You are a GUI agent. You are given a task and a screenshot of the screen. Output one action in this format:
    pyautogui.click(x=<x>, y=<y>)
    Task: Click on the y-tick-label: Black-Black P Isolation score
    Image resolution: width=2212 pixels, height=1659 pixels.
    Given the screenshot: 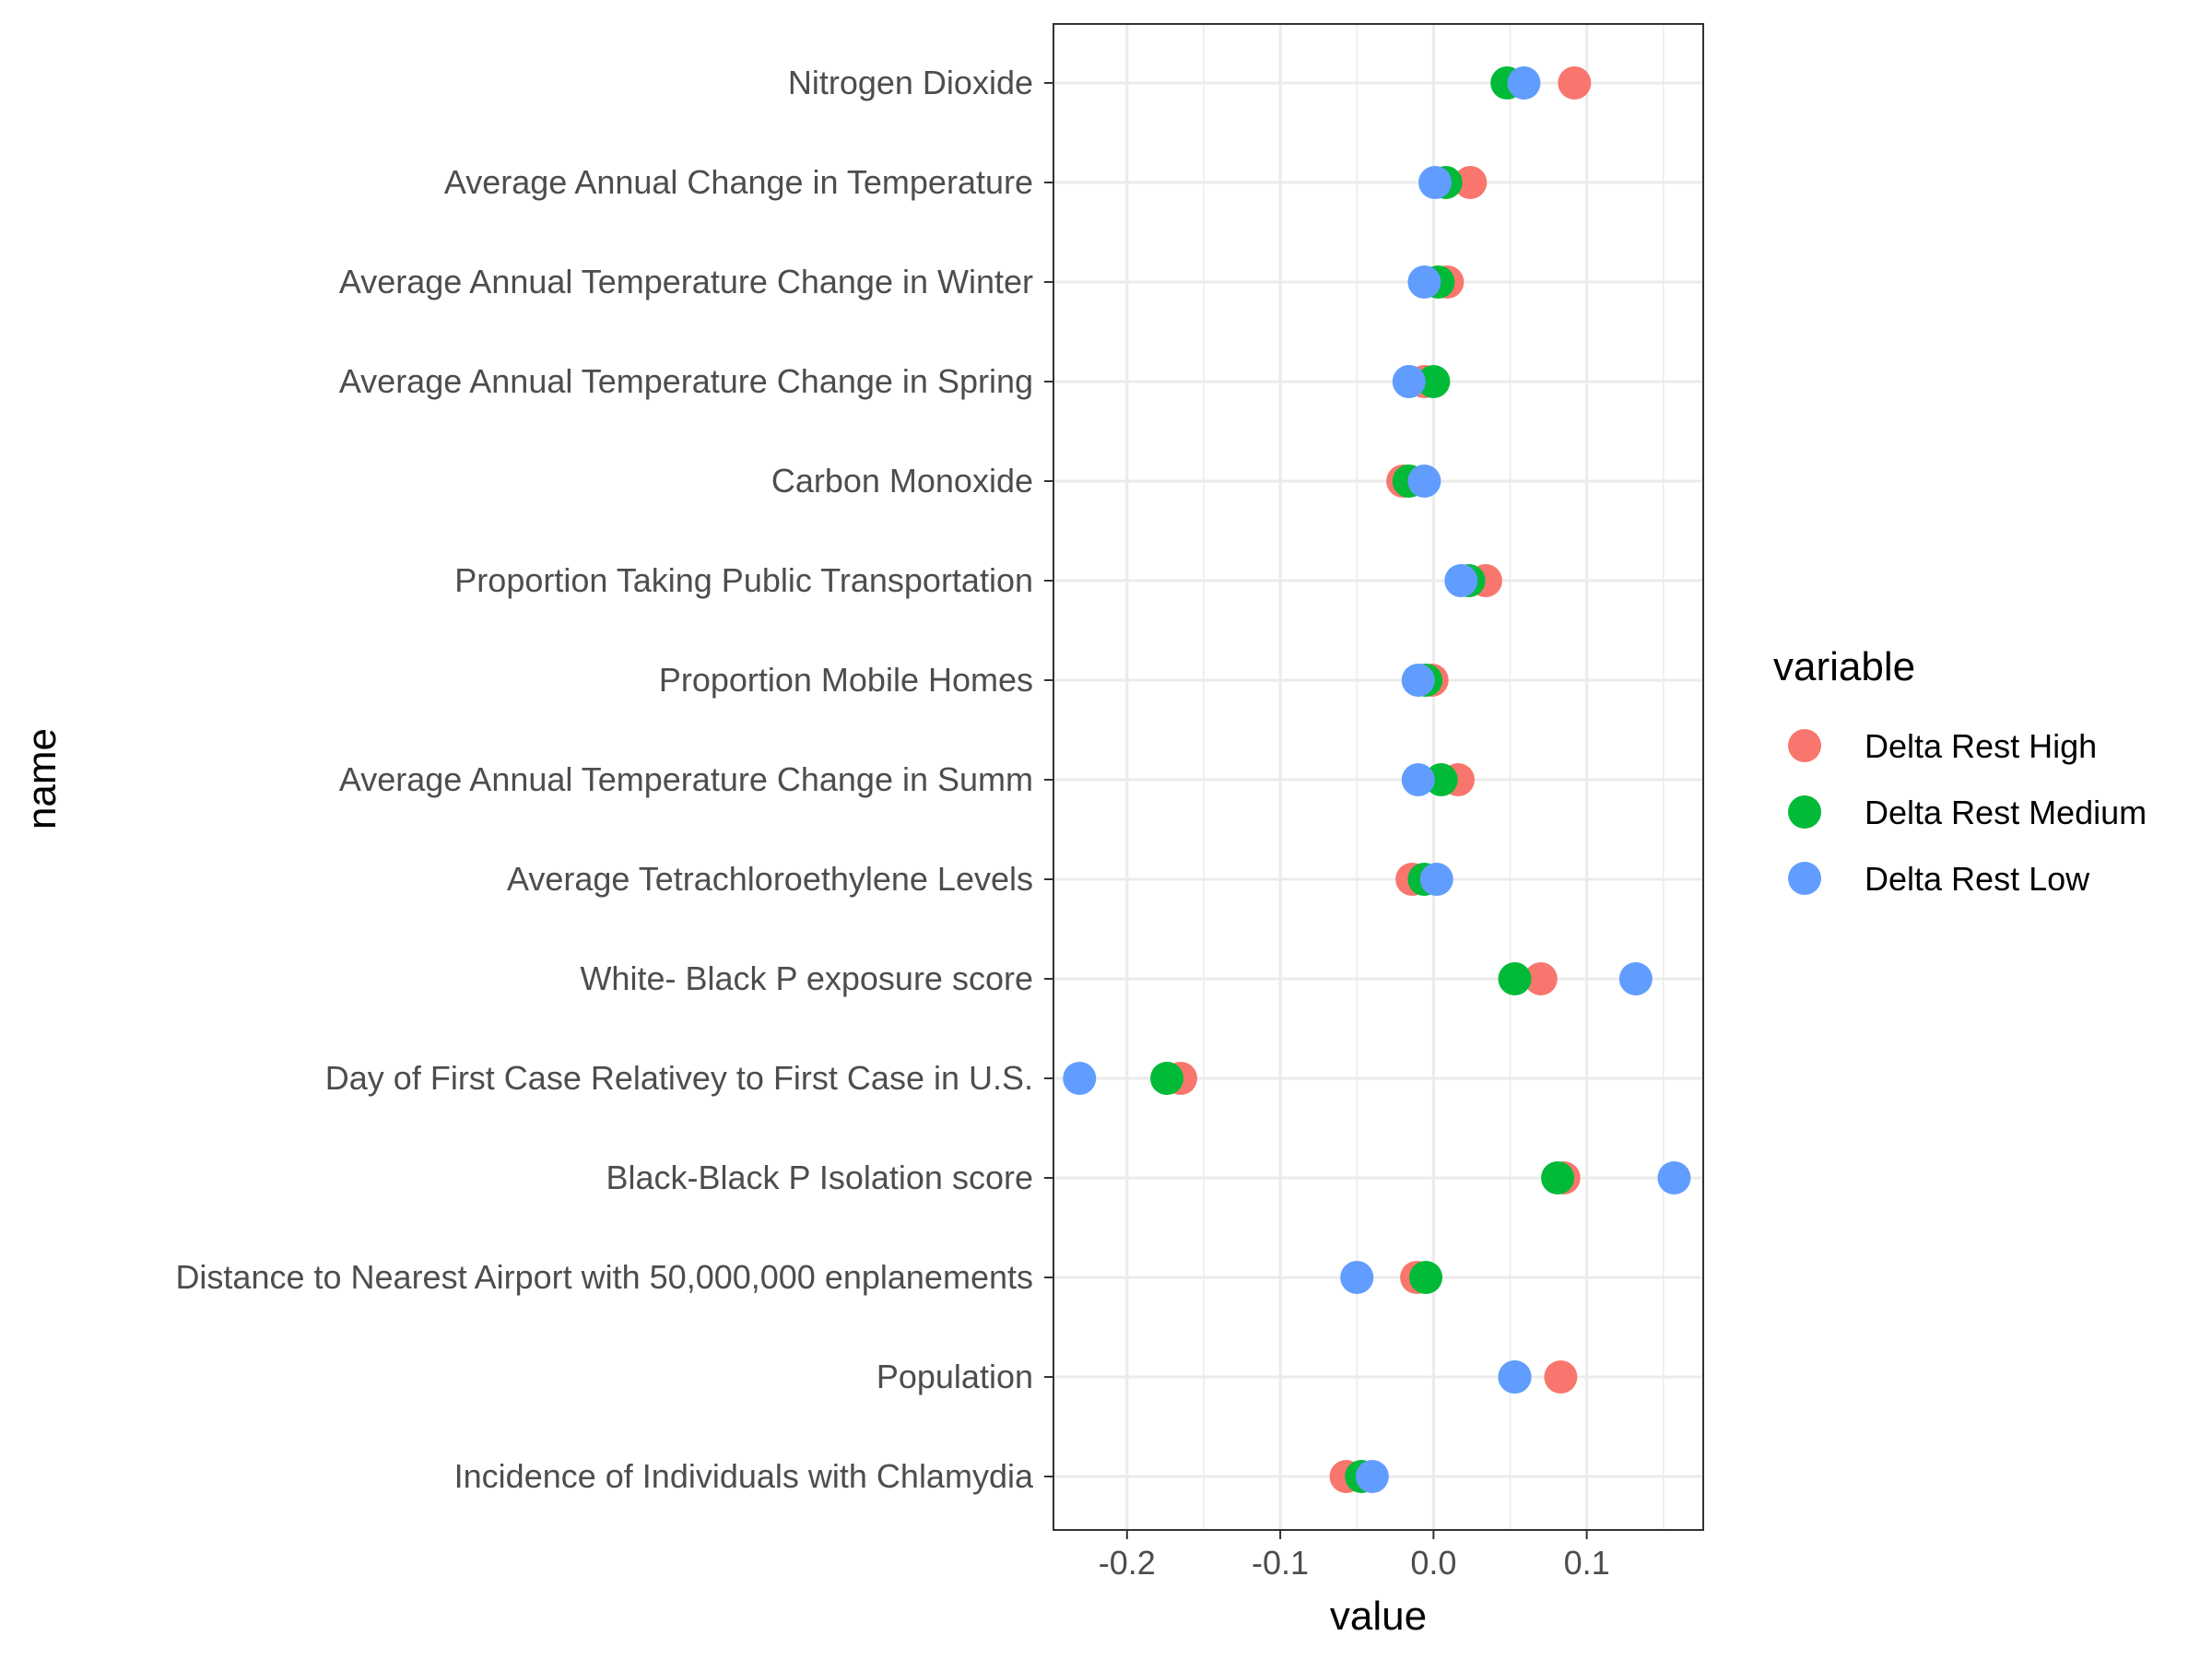 What is the action you would take?
    pyautogui.click(x=819, y=1177)
    